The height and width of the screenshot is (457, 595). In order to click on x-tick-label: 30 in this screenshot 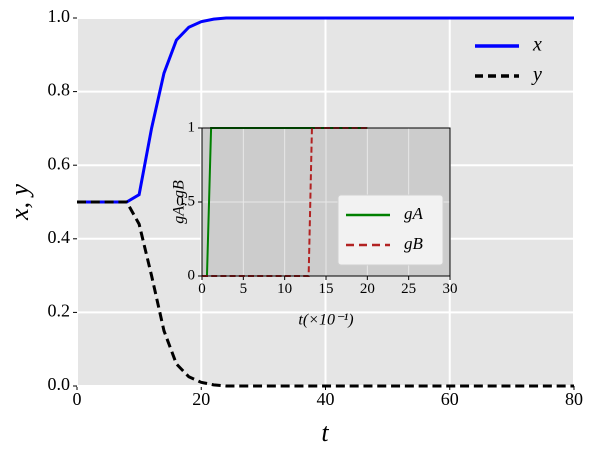, I will do `click(450, 289)`.